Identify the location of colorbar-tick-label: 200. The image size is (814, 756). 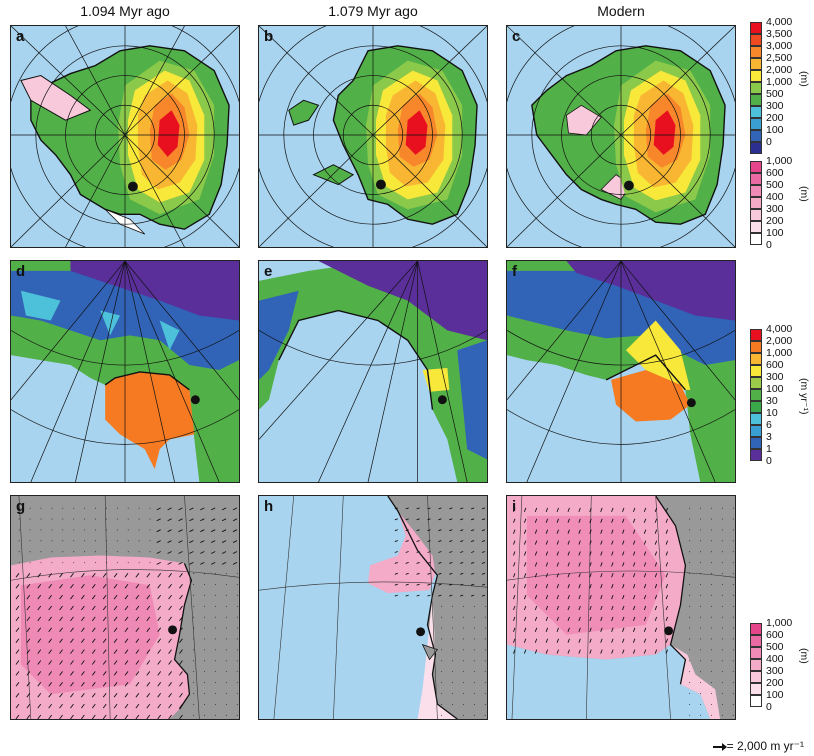
(775, 221).